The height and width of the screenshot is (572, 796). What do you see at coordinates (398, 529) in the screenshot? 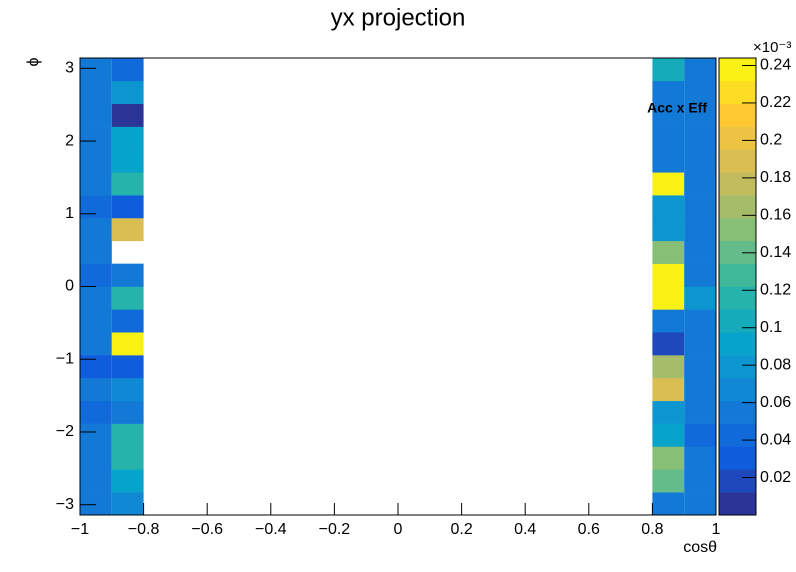
I see `x-tick-label: 0` at bounding box center [398, 529].